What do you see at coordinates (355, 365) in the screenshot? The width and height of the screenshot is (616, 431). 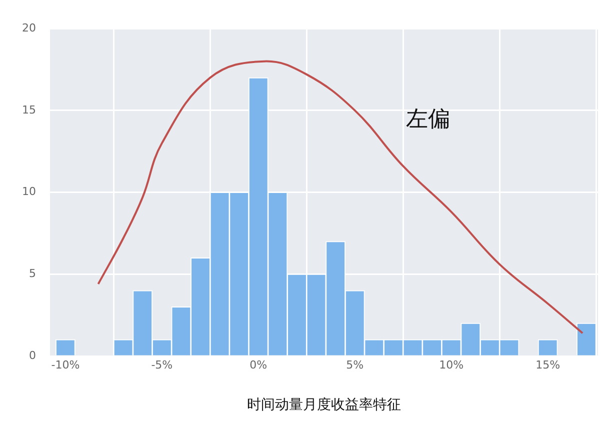 I see `x-tick-label: 5%` at bounding box center [355, 365].